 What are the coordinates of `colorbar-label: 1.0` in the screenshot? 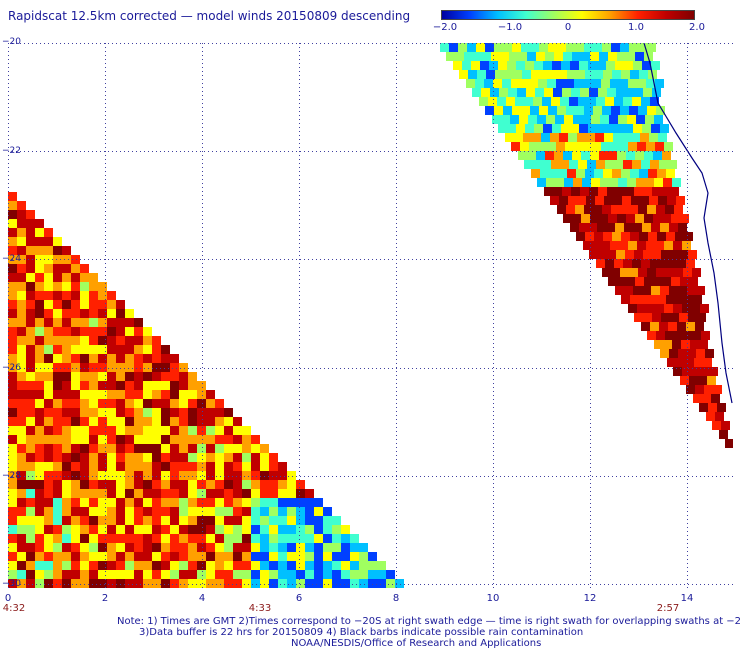 It's located at (636, 27).